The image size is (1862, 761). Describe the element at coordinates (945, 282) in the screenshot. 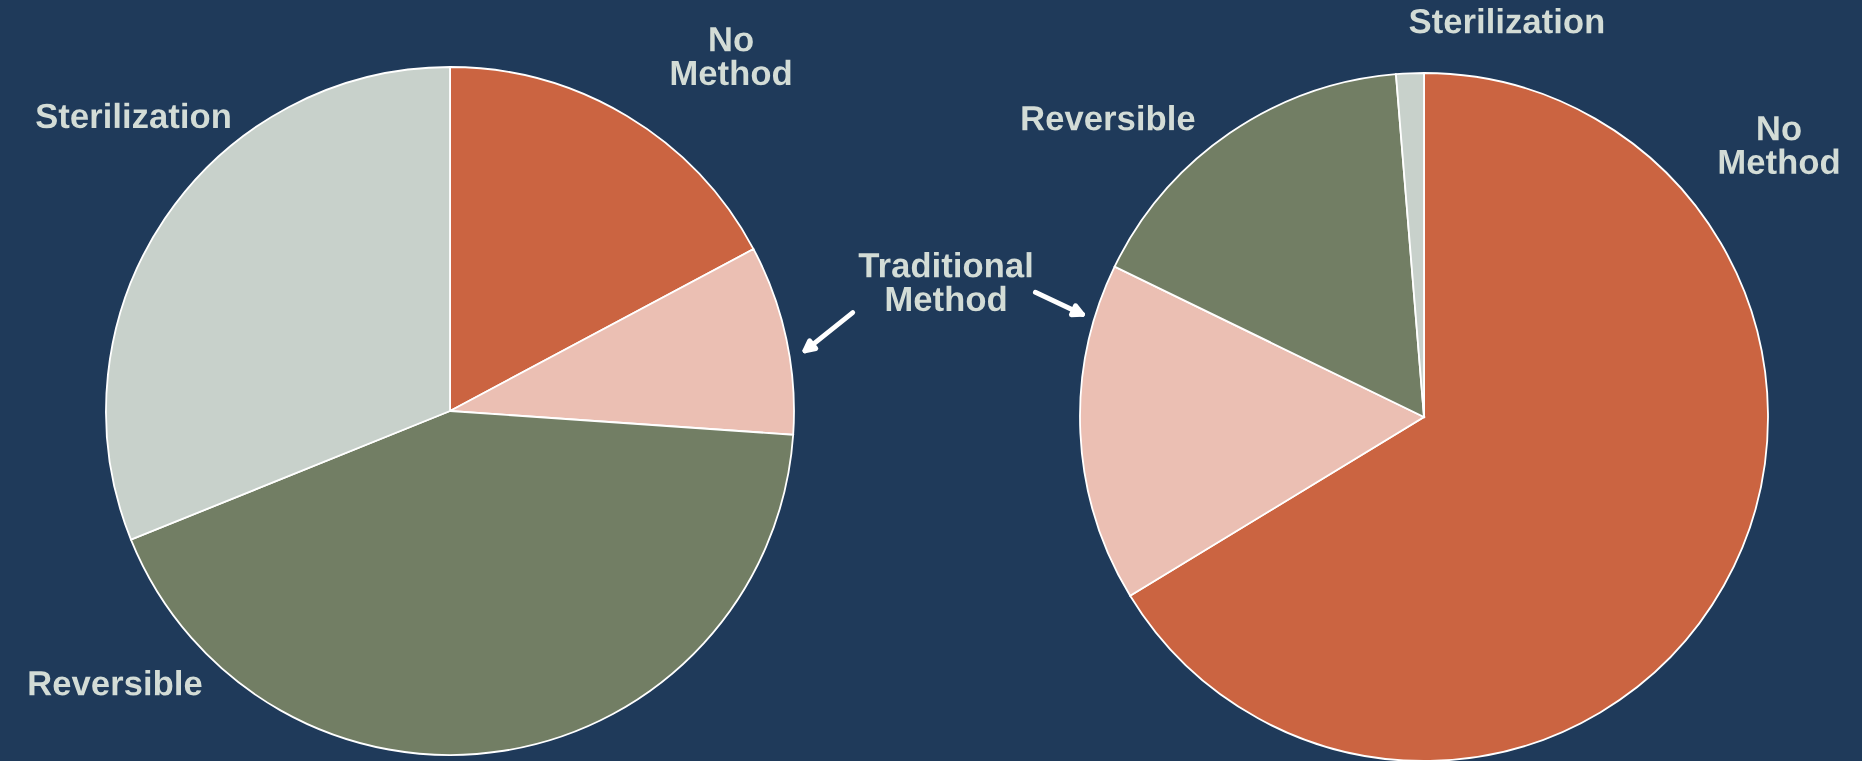

I see `legend-label: Traditional Method` at that location.